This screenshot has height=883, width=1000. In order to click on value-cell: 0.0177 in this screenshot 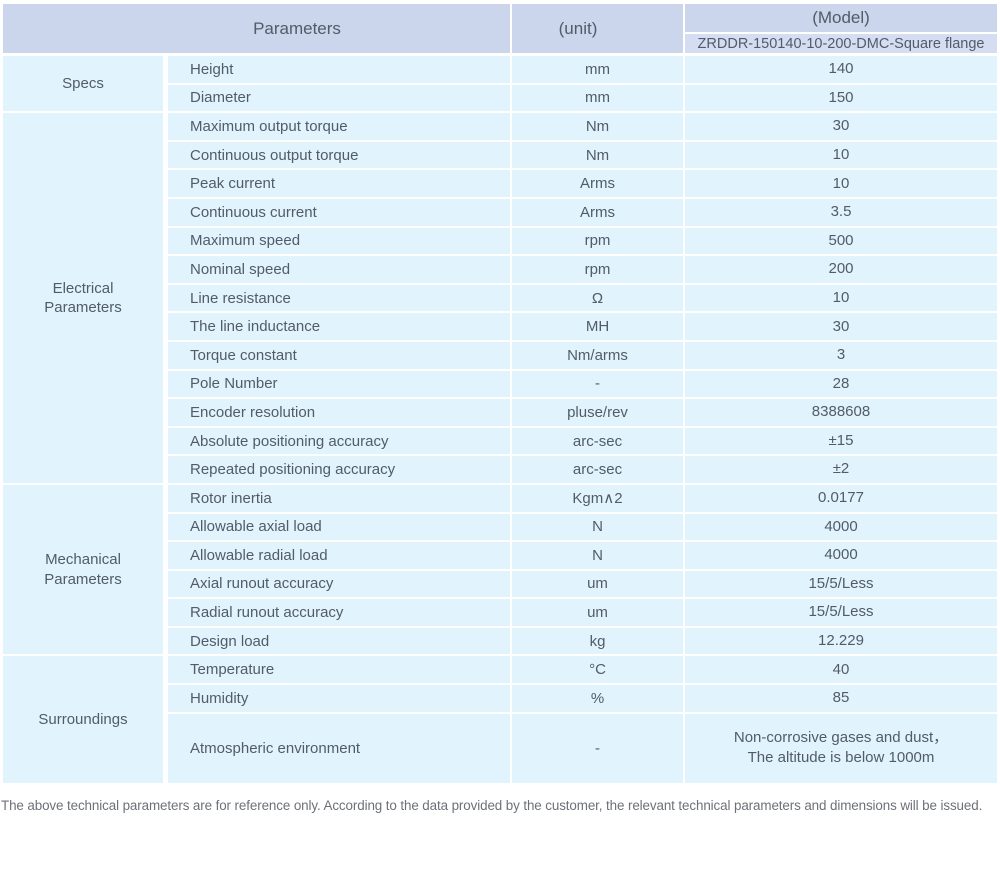, I will do `click(840, 499)`.